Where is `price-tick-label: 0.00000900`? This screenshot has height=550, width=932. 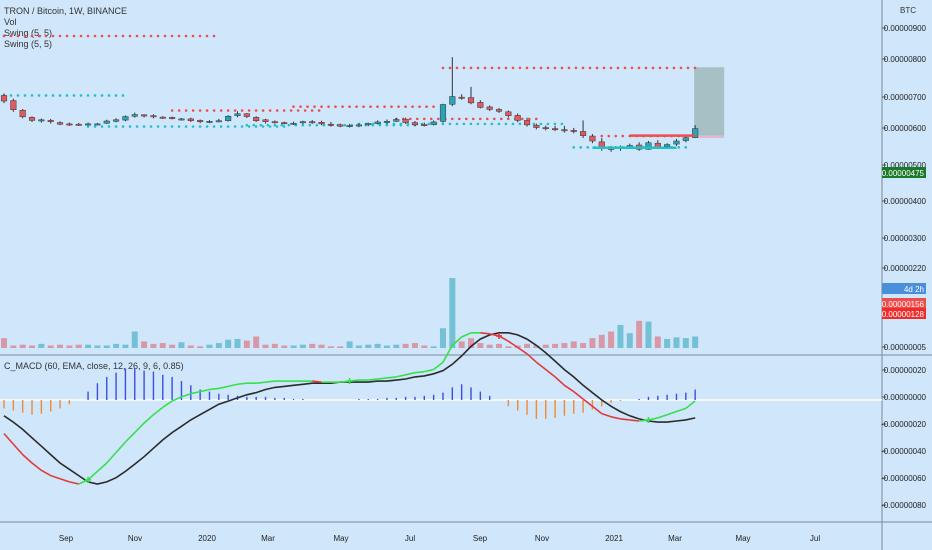 price-tick-label: 0.00000900 is located at coordinates (905, 28).